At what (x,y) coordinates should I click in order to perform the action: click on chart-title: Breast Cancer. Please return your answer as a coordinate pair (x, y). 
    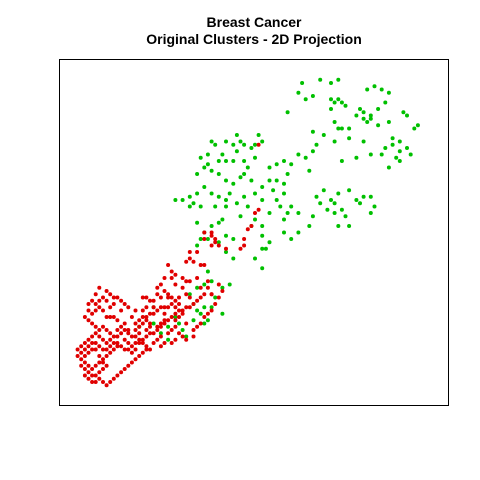
    Looking at the image, I should click on (254, 22).